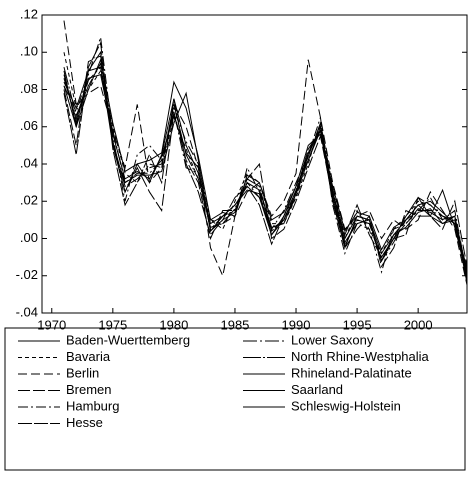 The image size is (470, 478). I want to click on legend-label: Lower Saxony, so click(332, 339).